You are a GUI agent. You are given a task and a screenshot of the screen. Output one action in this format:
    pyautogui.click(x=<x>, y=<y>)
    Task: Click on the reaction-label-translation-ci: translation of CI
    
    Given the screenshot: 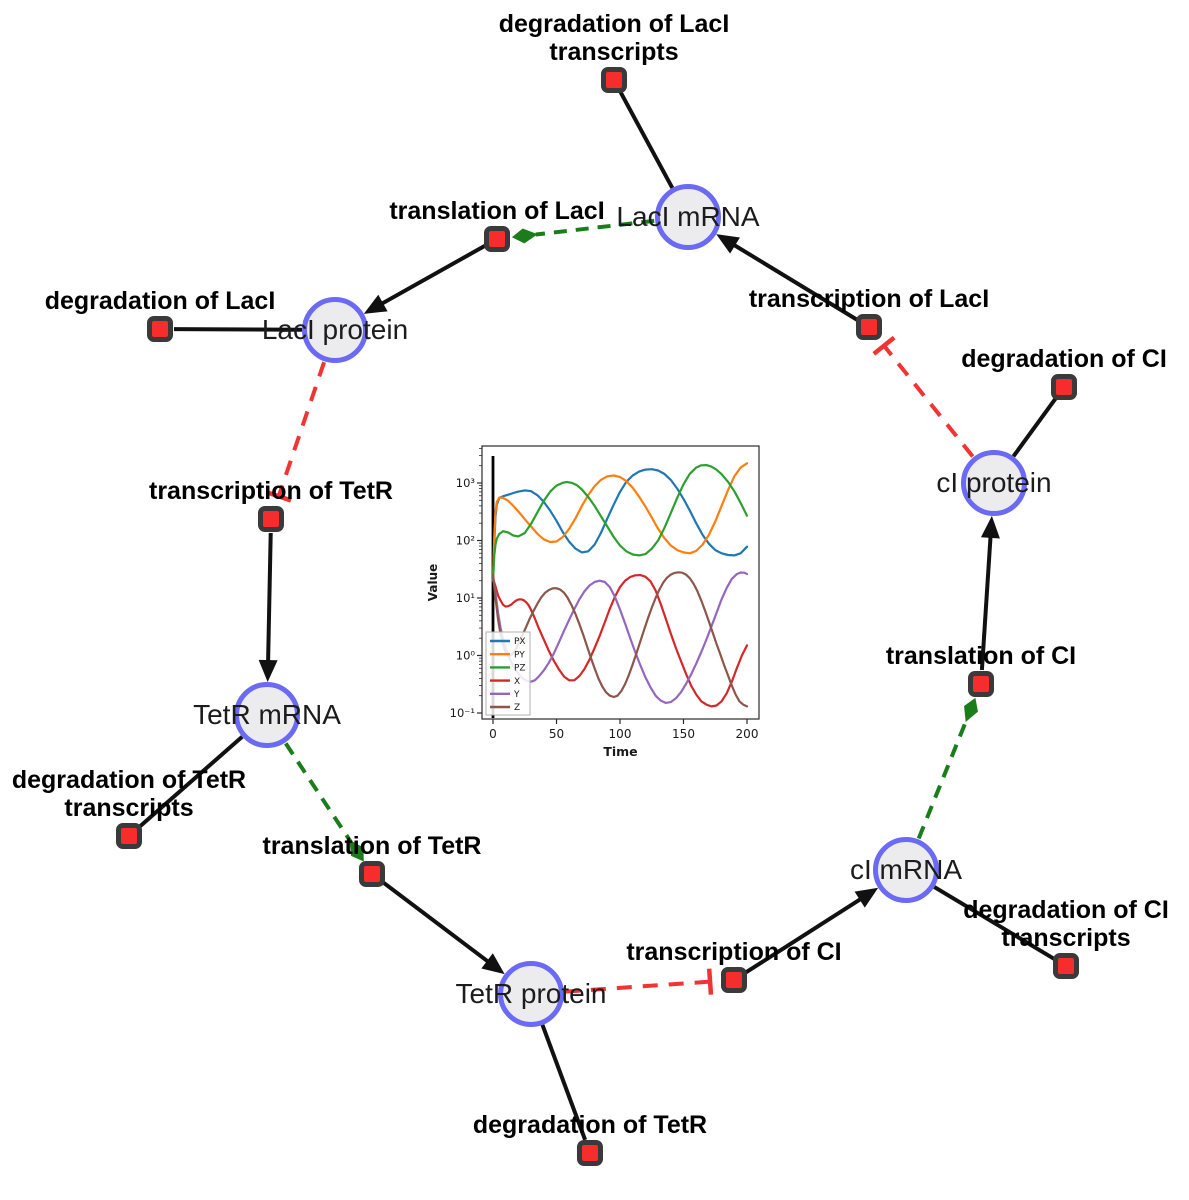 What is the action you would take?
    pyautogui.click(x=981, y=656)
    